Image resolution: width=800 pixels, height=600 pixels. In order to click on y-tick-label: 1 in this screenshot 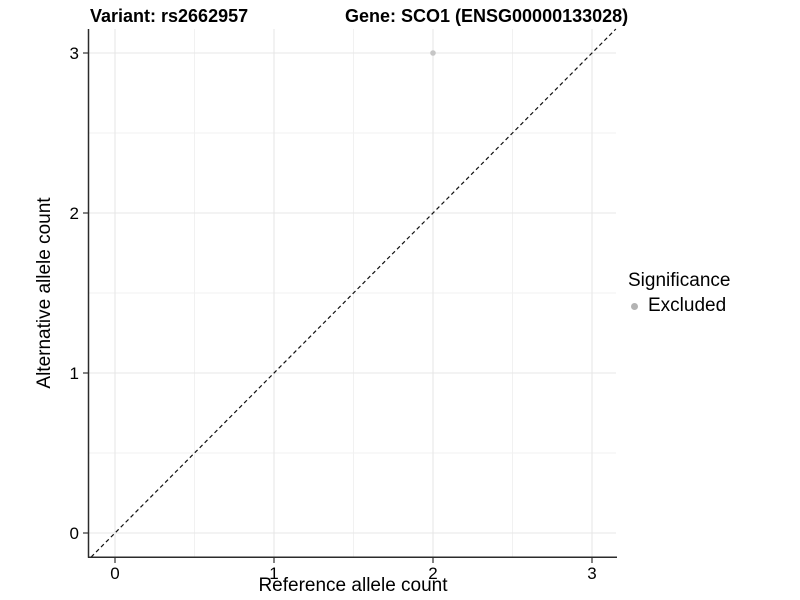, I will do `click(74, 373)`.